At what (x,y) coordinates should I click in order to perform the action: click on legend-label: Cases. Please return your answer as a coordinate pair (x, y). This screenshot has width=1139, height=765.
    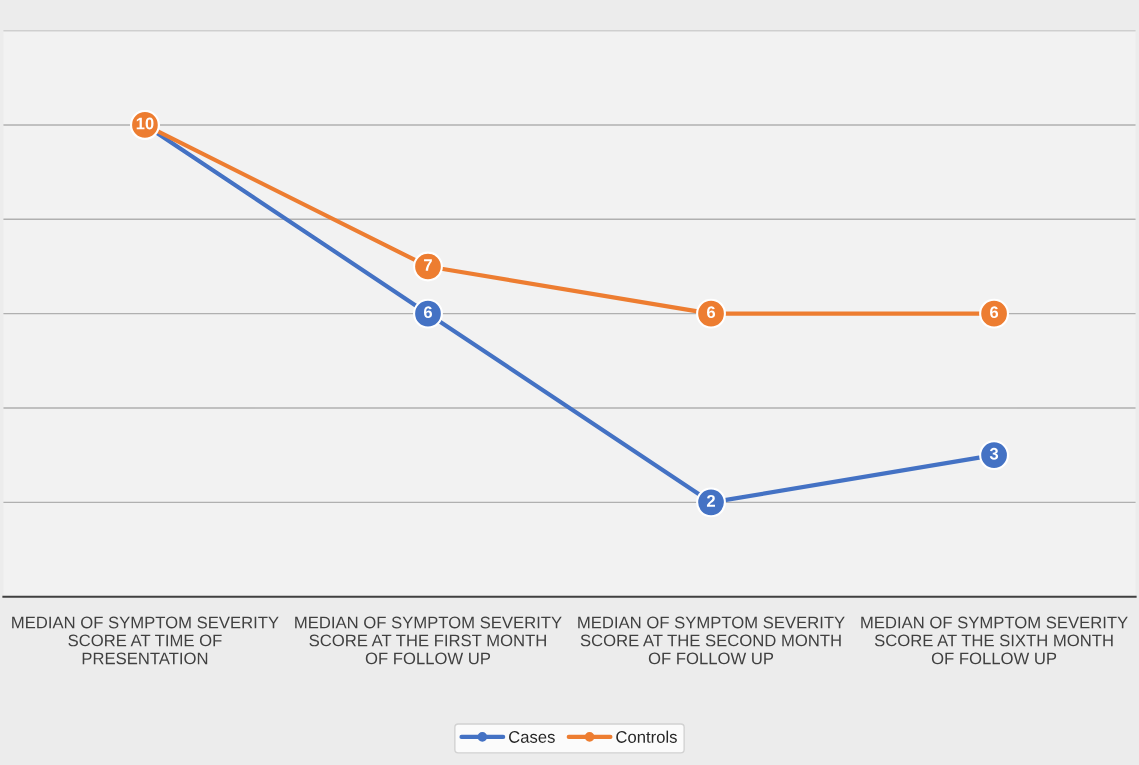
    Looking at the image, I should click on (532, 737).